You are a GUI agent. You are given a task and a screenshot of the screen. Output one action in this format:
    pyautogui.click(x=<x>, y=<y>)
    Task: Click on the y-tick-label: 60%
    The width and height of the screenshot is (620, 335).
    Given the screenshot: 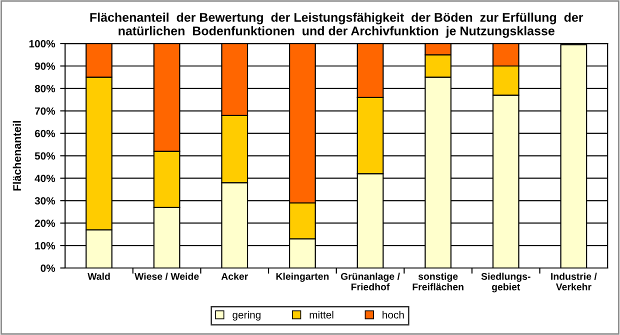 What is the action you would take?
    pyautogui.click(x=45, y=134)
    